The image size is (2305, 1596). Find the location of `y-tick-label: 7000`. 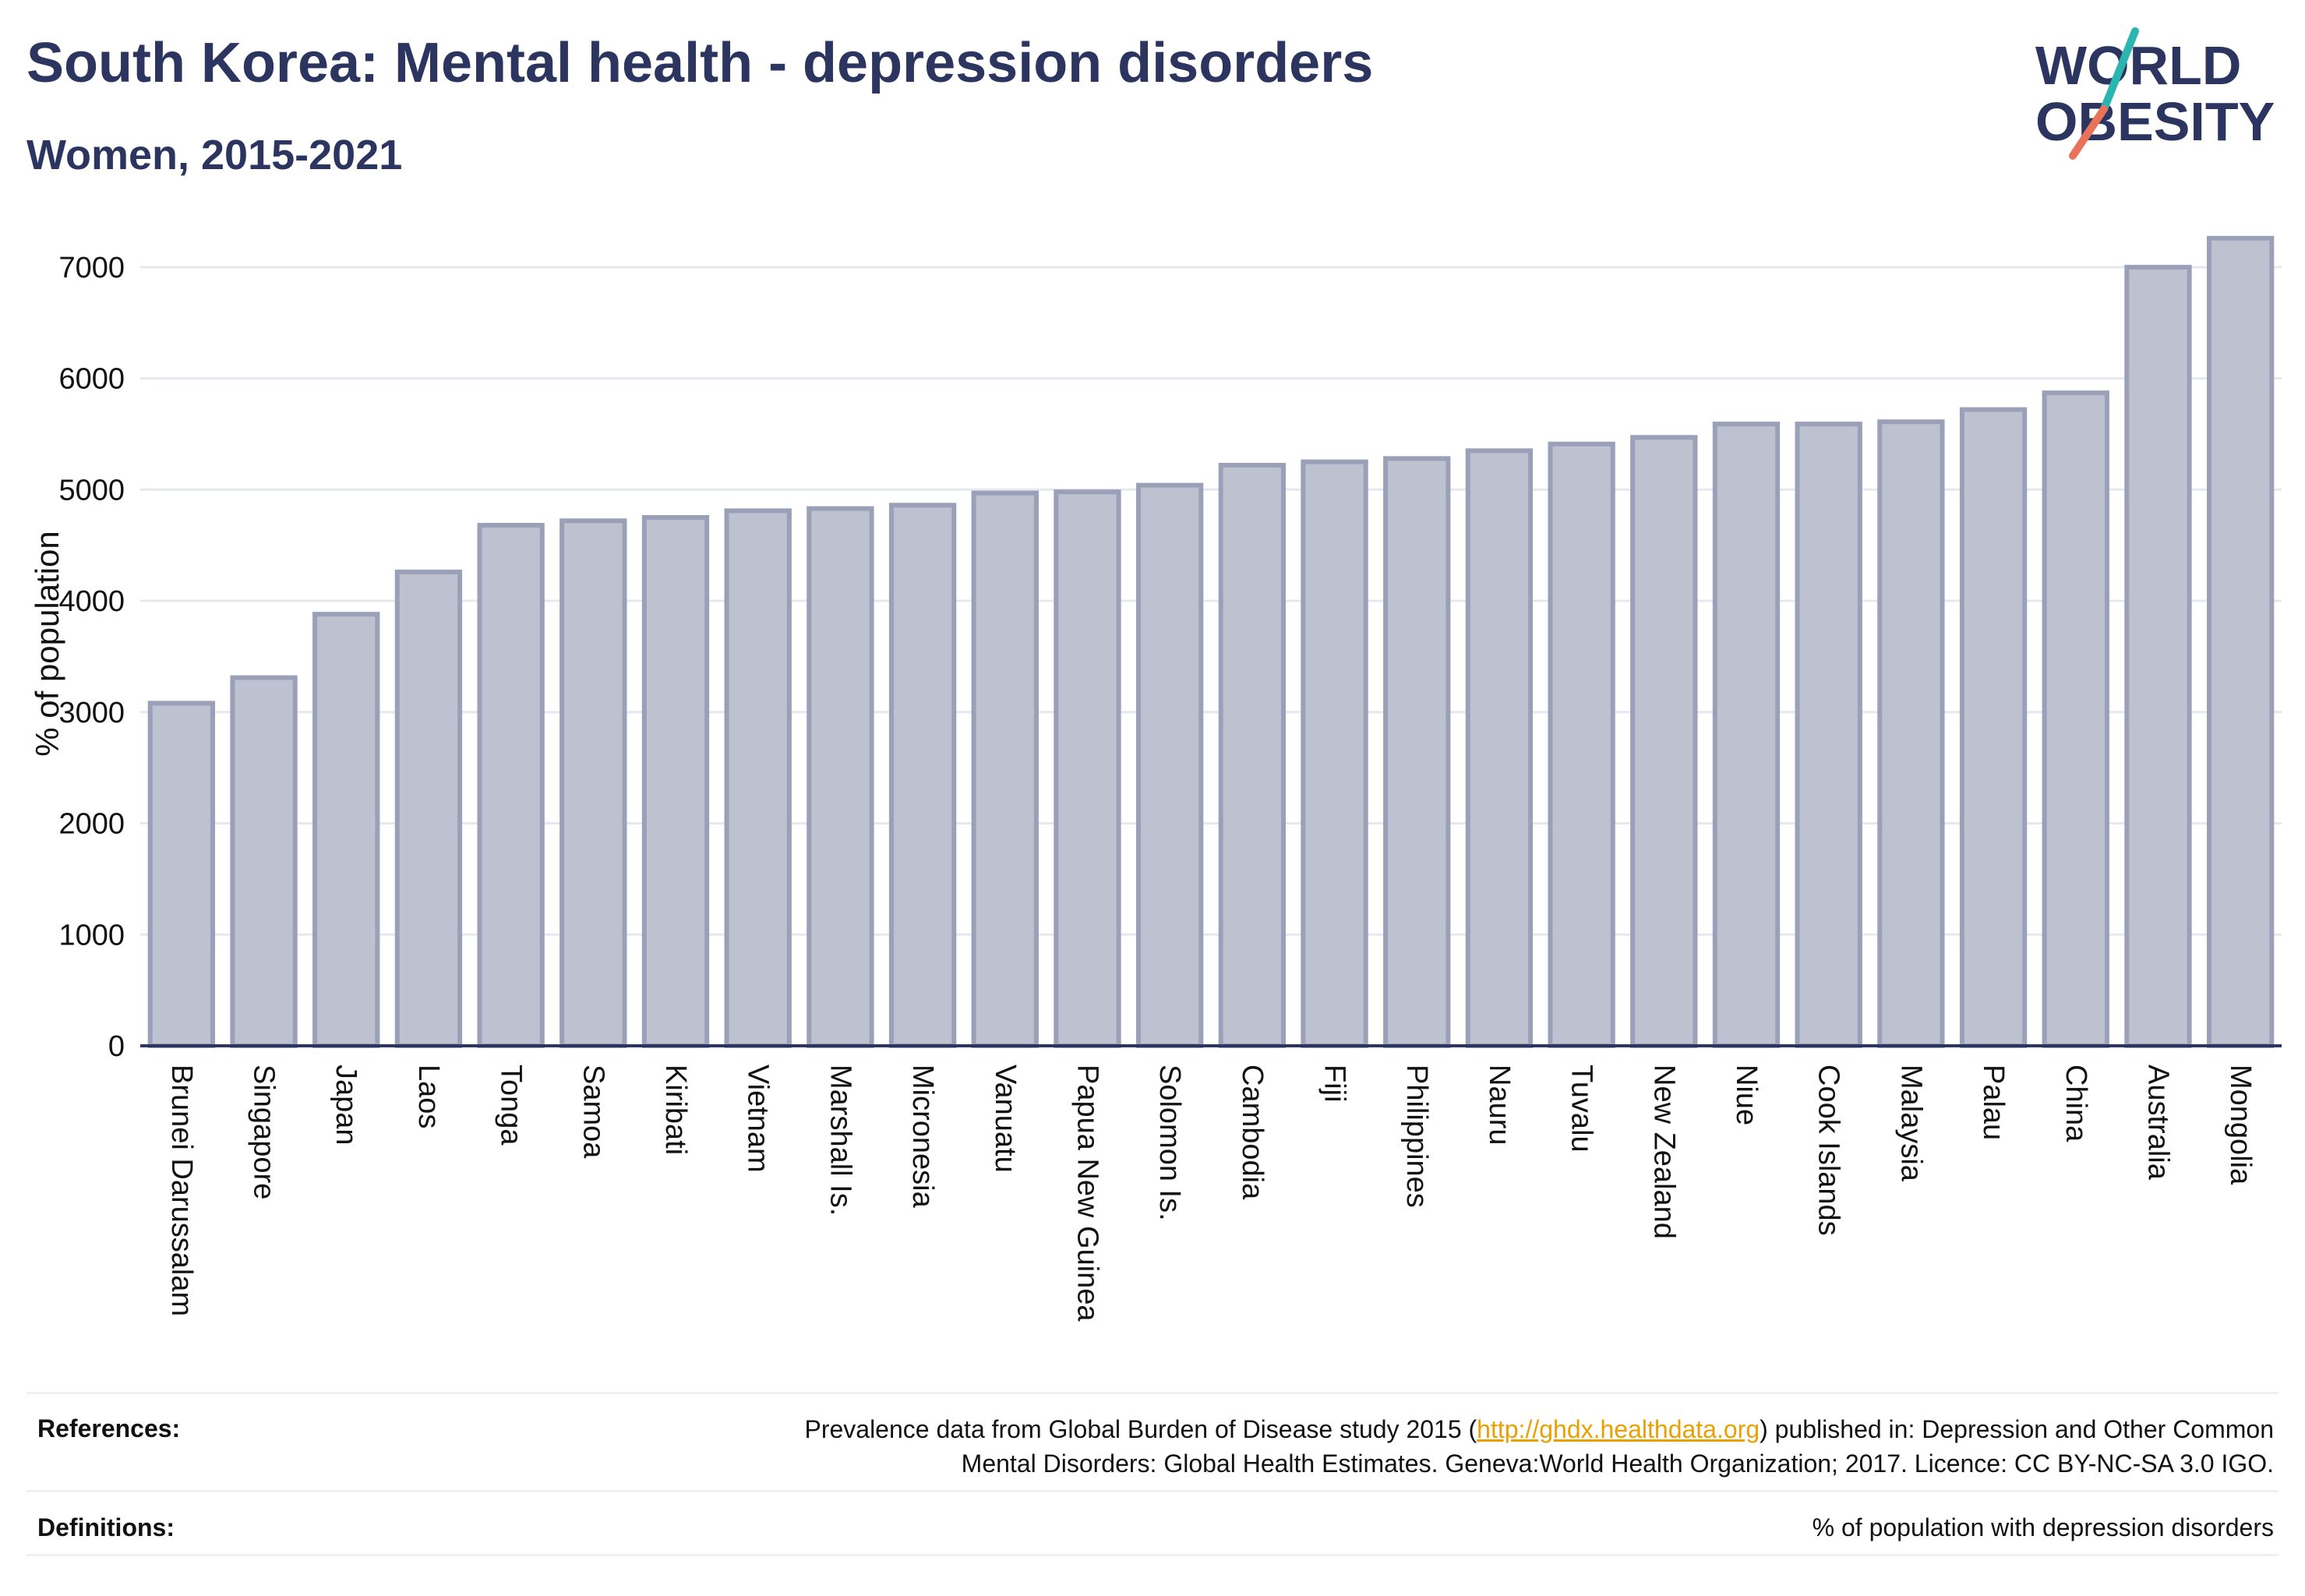

y-tick-label: 7000 is located at coordinates (91, 268).